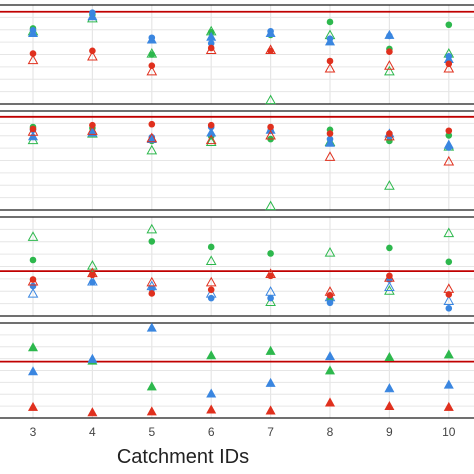 Image resolution: width=474 pixels, height=474 pixels. Describe the element at coordinates (211, 43) in the screenshot. I see `panel-1-blue-circle-point` at that location.